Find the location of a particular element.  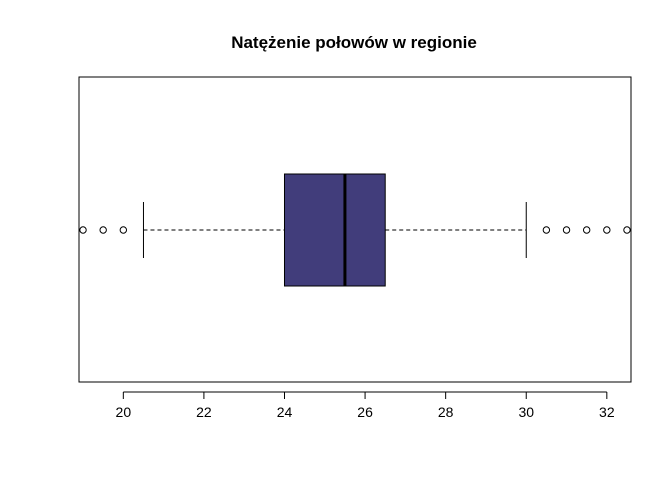

x-tick-label: 30 is located at coordinates (526, 412).